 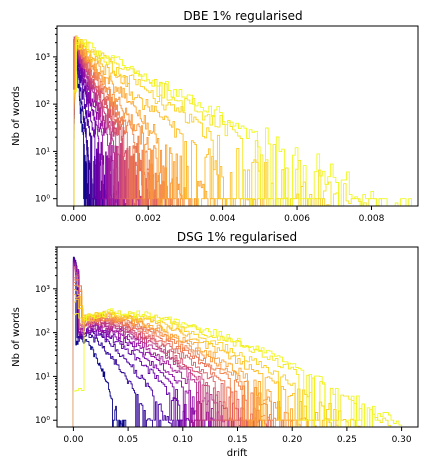 I want to click on y-ticks-dbe: 10⁰ 10¹ 10² 10³, so click(x=46, y=116).